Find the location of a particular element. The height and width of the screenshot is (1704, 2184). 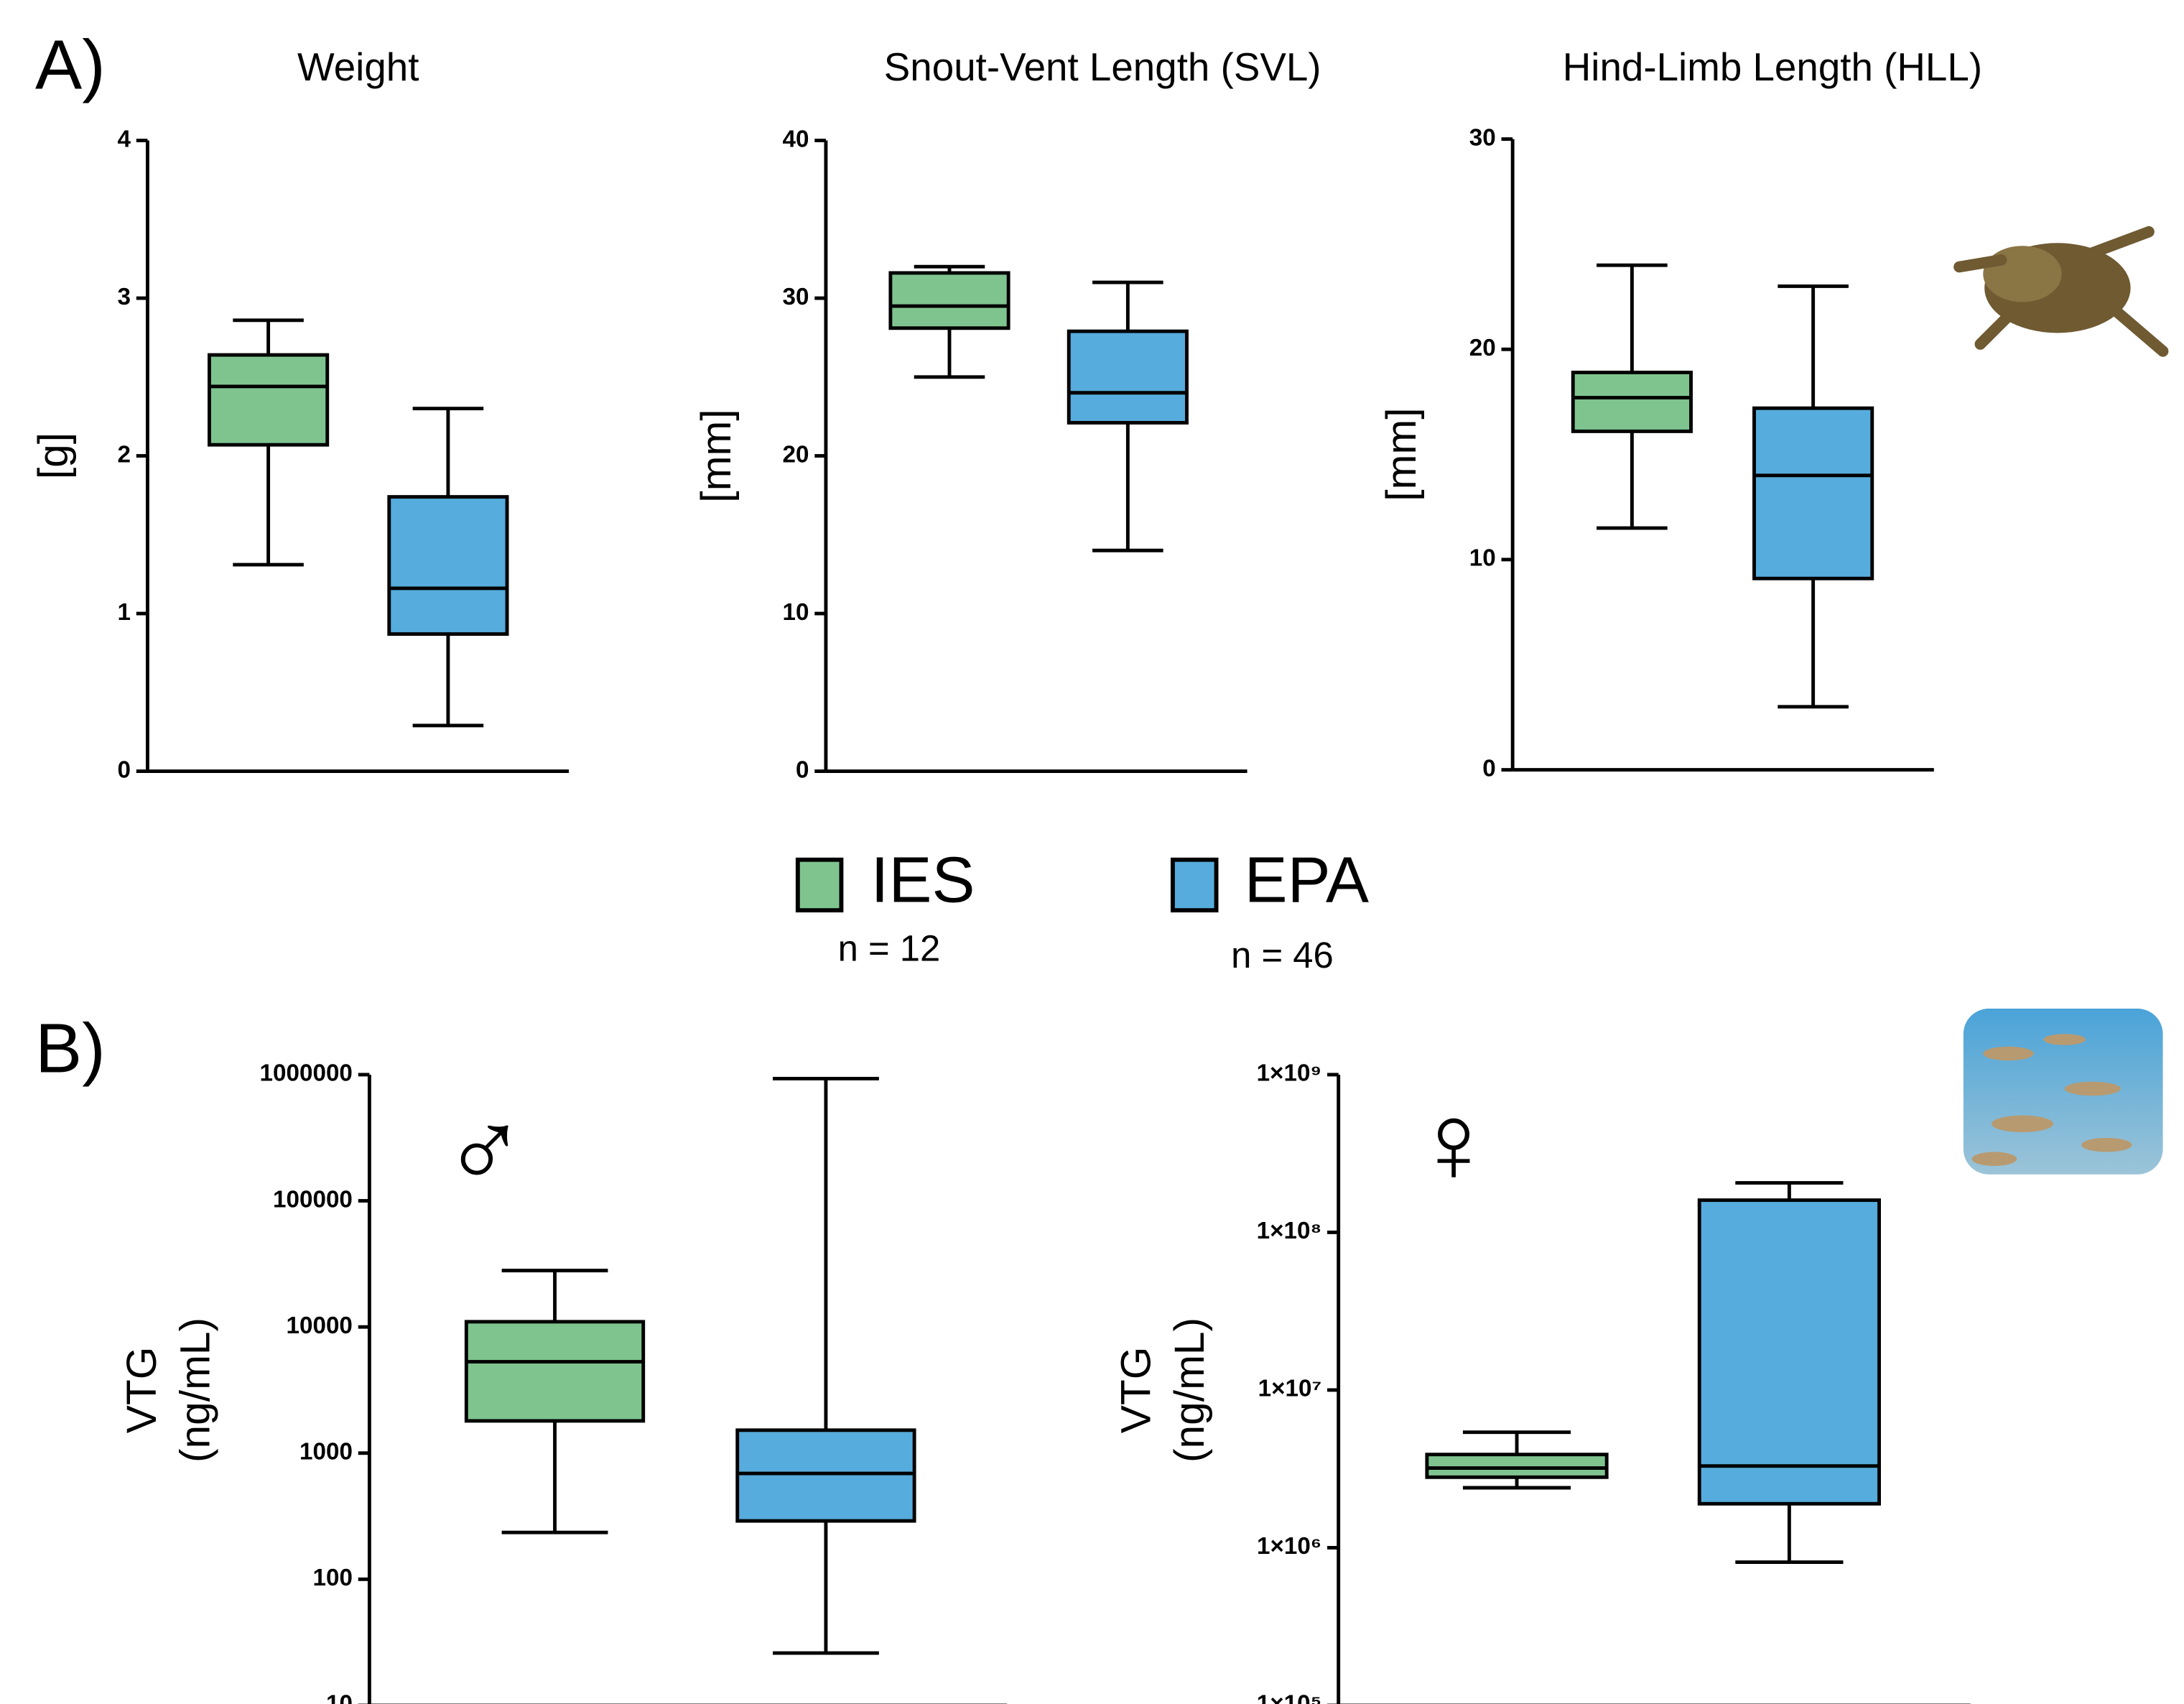

male-symbol: ♂ is located at coordinates (484, 1150).